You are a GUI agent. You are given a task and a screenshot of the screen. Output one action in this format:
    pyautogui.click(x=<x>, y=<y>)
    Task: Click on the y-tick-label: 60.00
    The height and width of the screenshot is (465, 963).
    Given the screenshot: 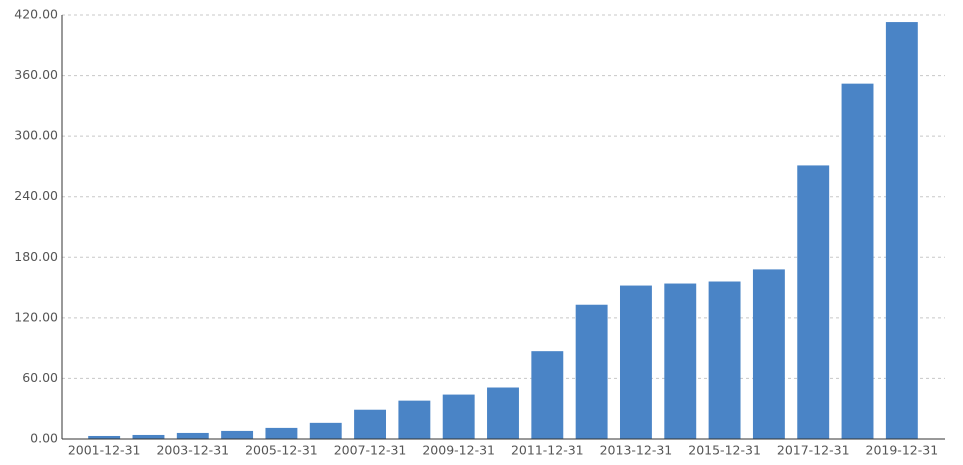 What is the action you would take?
    pyautogui.click(x=40, y=377)
    